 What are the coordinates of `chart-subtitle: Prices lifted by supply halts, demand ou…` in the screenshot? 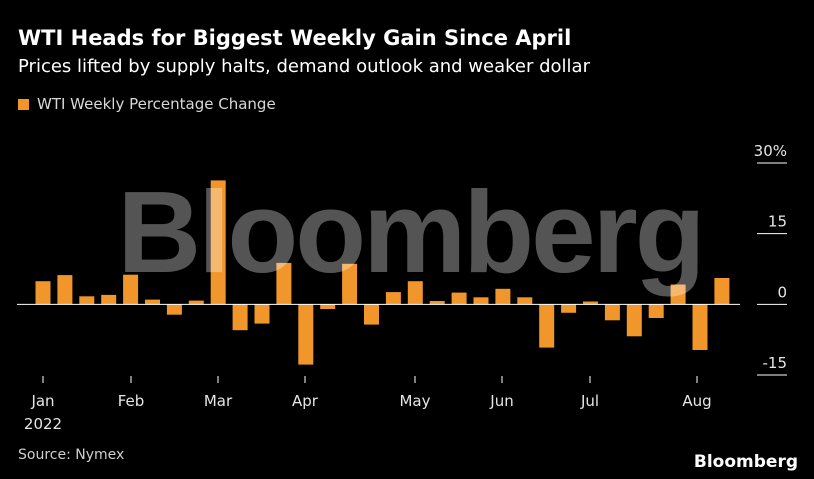 It's located at (304, 66).